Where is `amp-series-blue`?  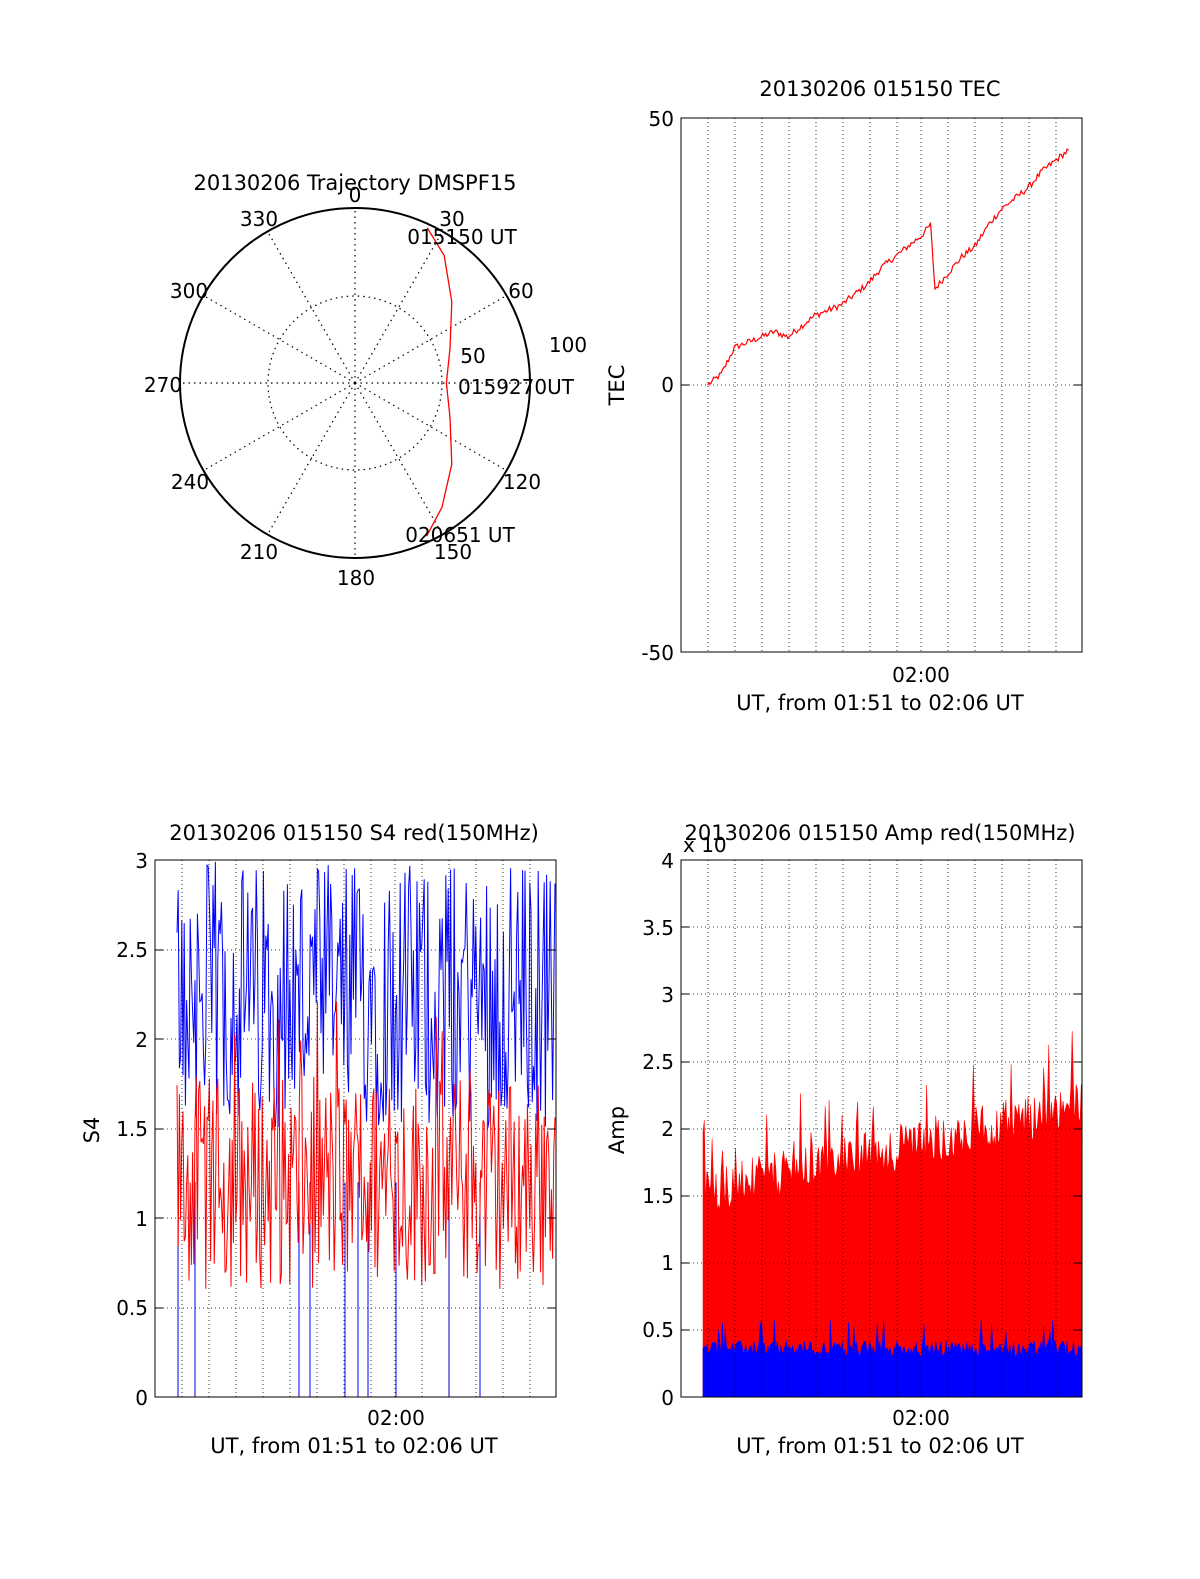
amp-series-blue is located at coordinates (892, 1358).